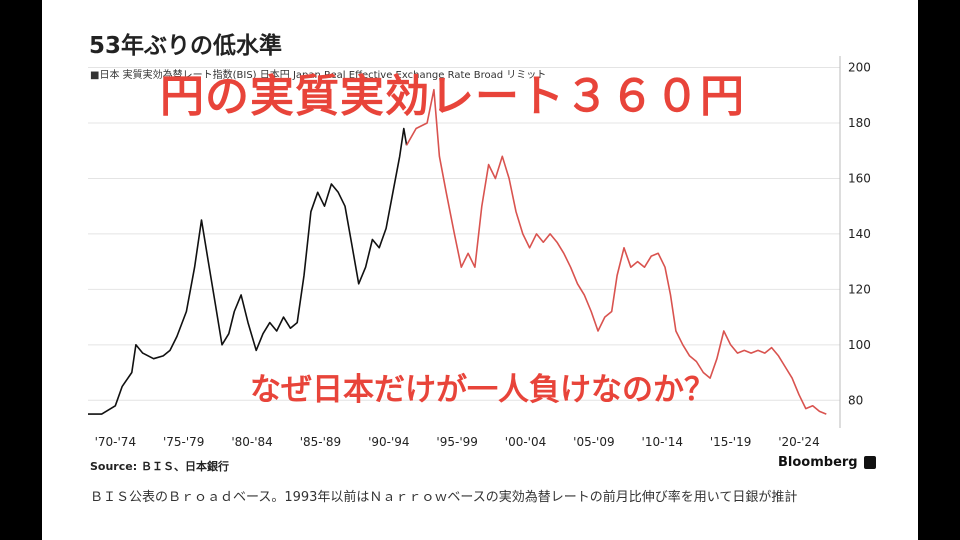 This screenshot has width=960, height=540. Describe the element at coordinates (186, 46) in the screenshot. I see `chart-title: 53年ぶりの低水準` at that location.